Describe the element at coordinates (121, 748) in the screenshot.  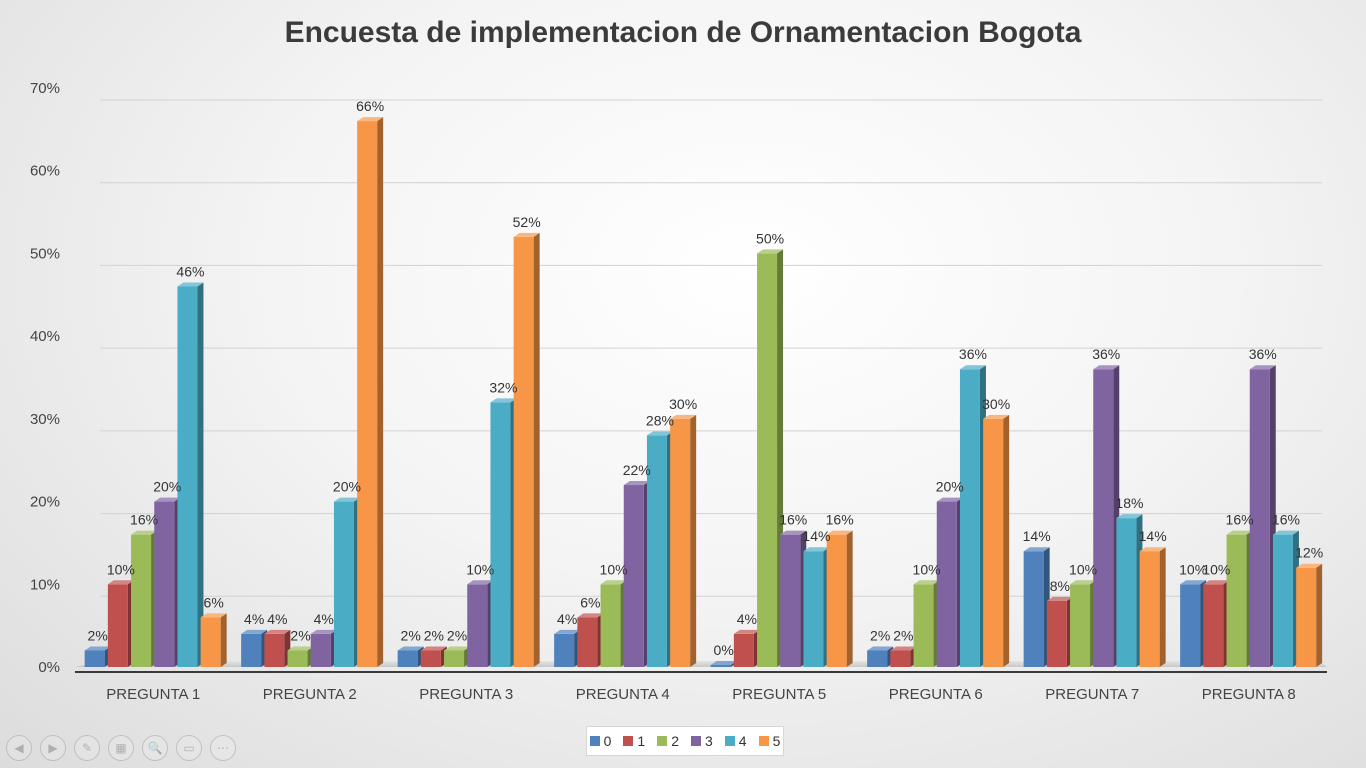
I see `slides-grid-button: ▦` at that location.